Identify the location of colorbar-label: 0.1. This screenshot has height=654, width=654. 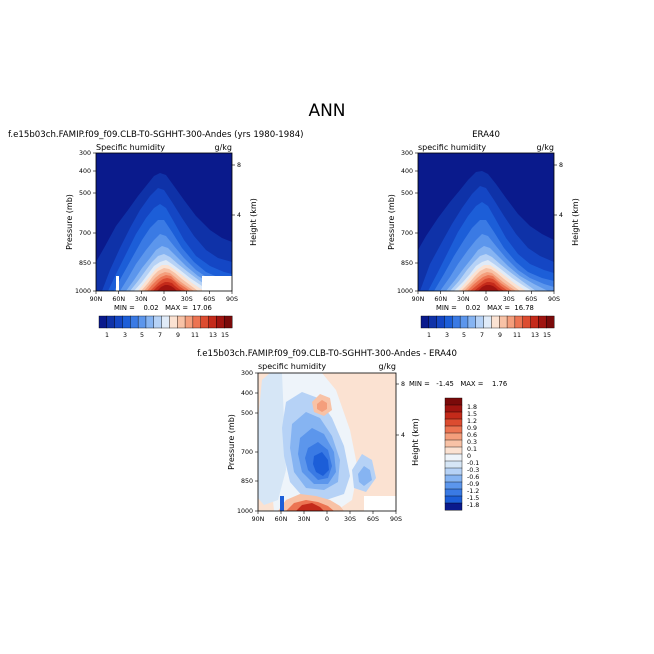
(472, 449).